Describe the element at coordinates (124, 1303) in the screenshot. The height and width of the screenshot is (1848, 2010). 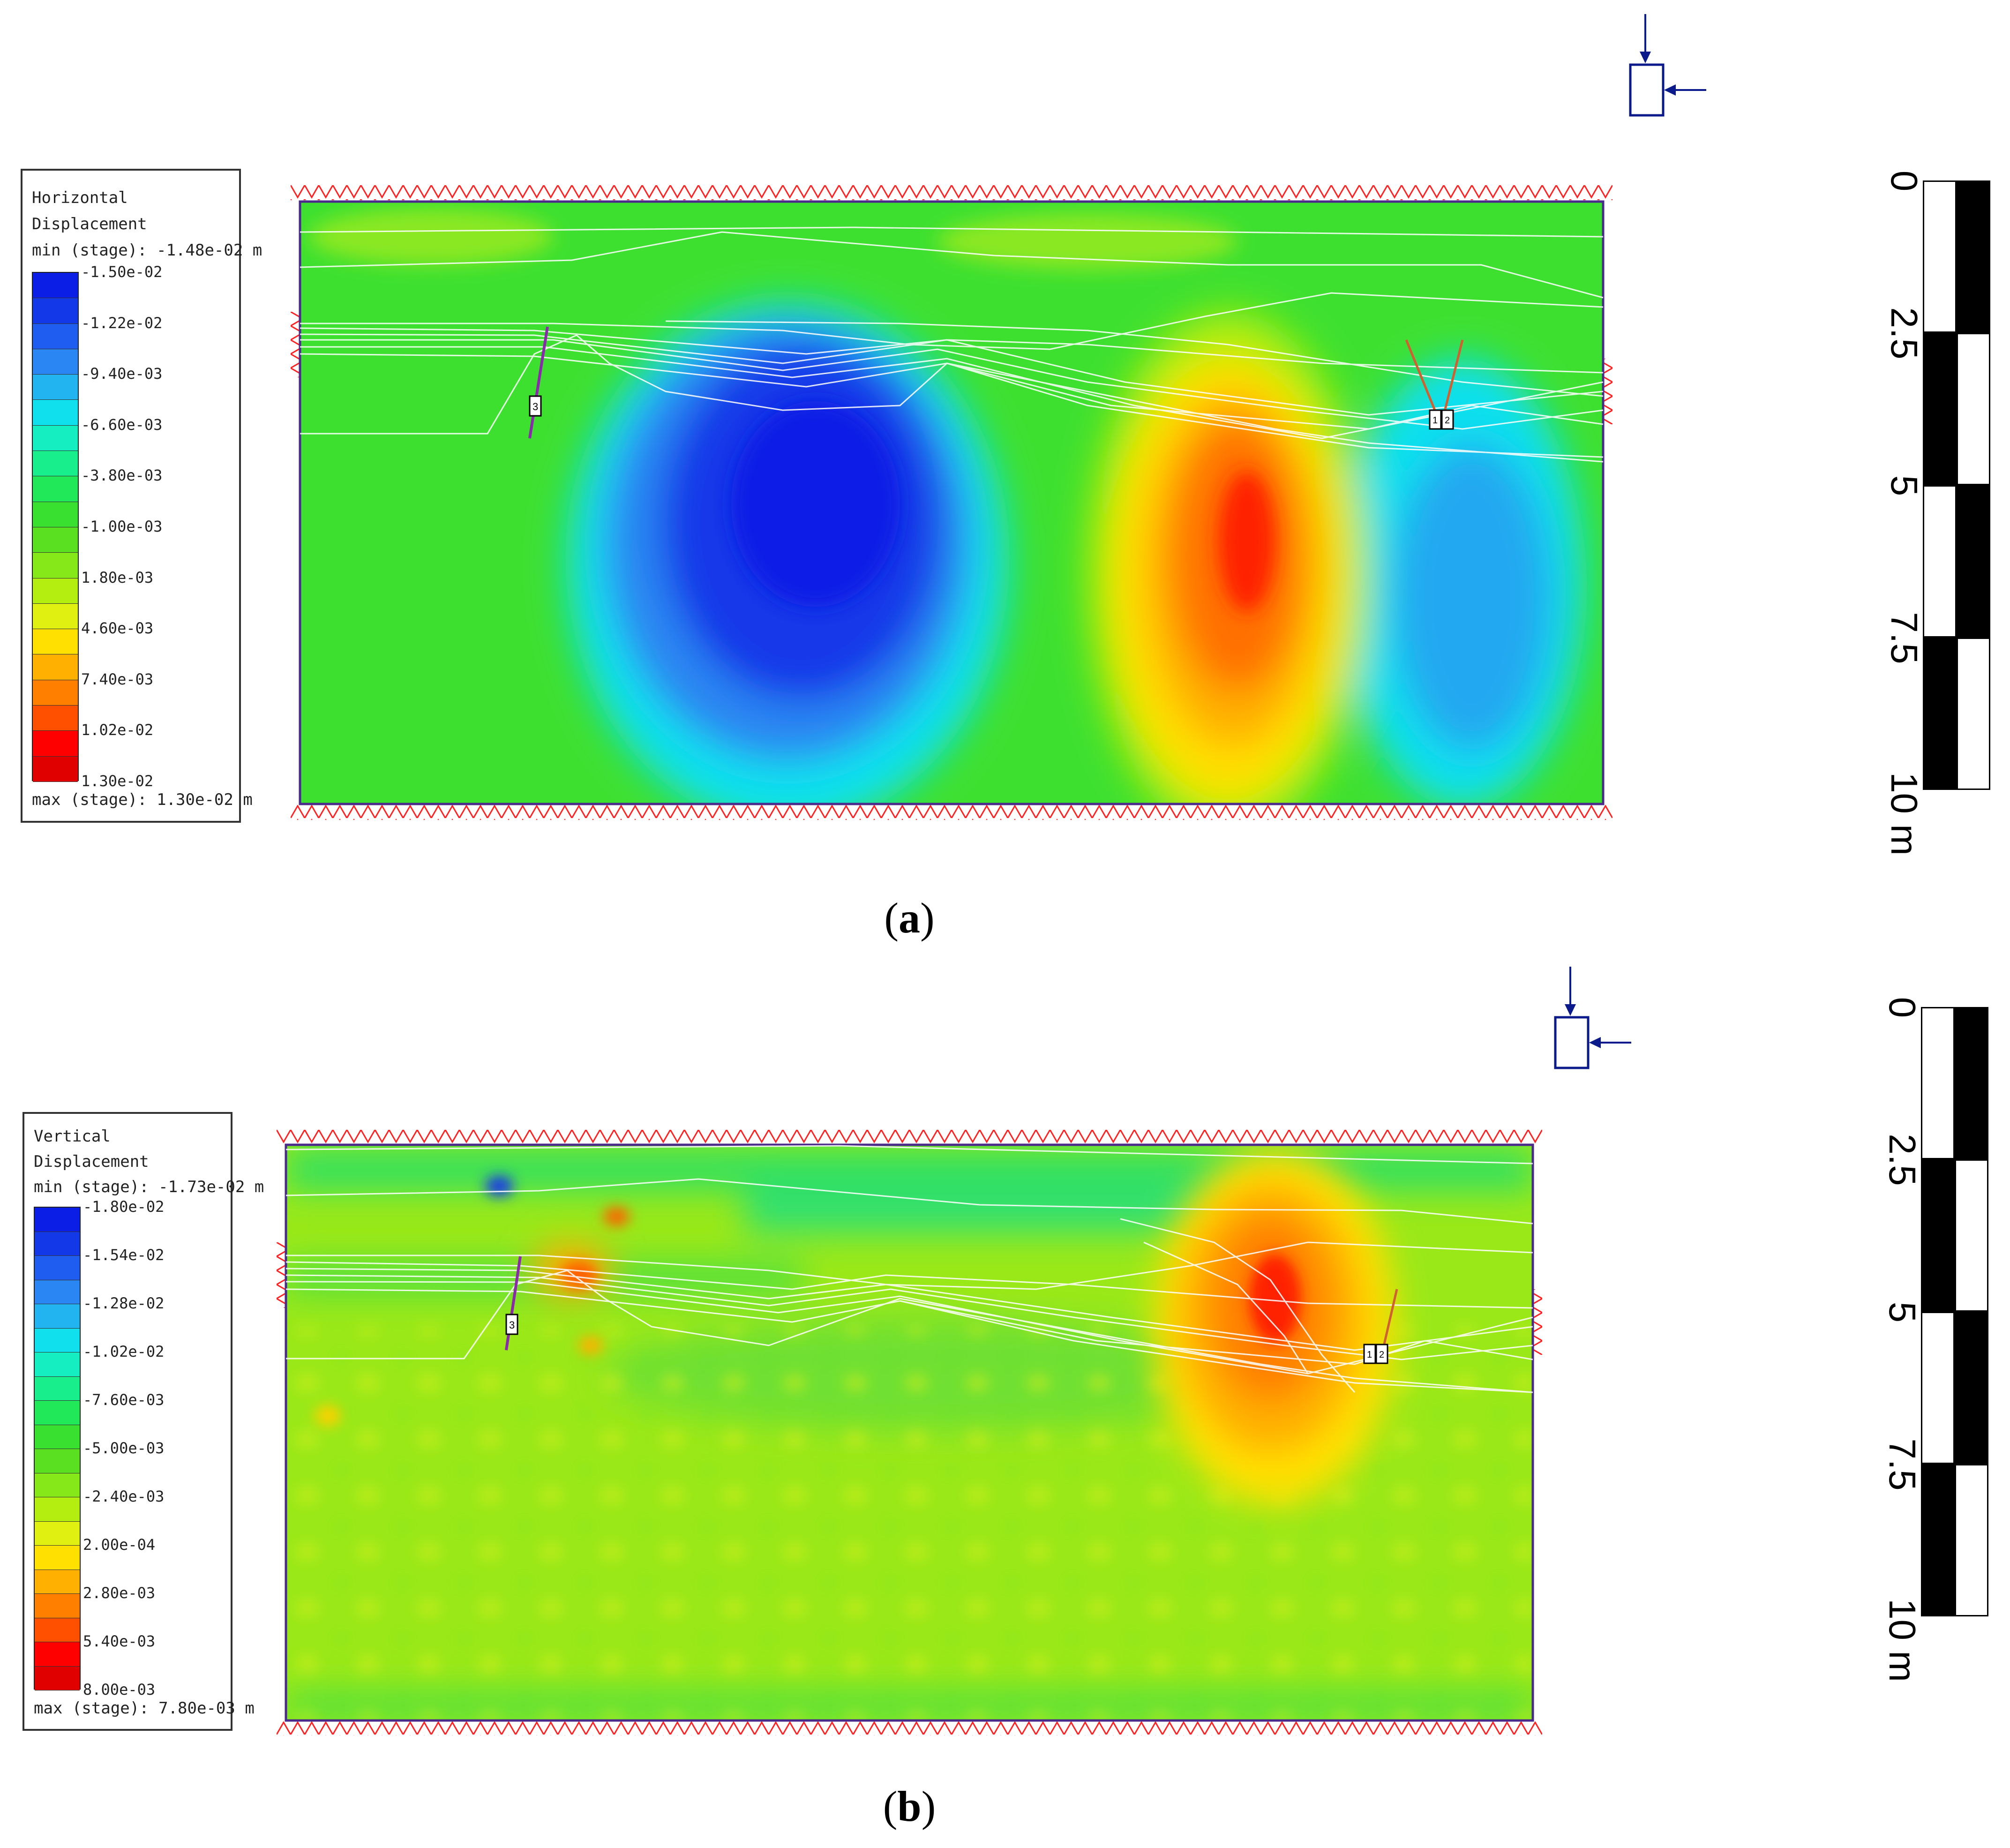
I see `legend-tick-label: -1.28e-02` at that location.